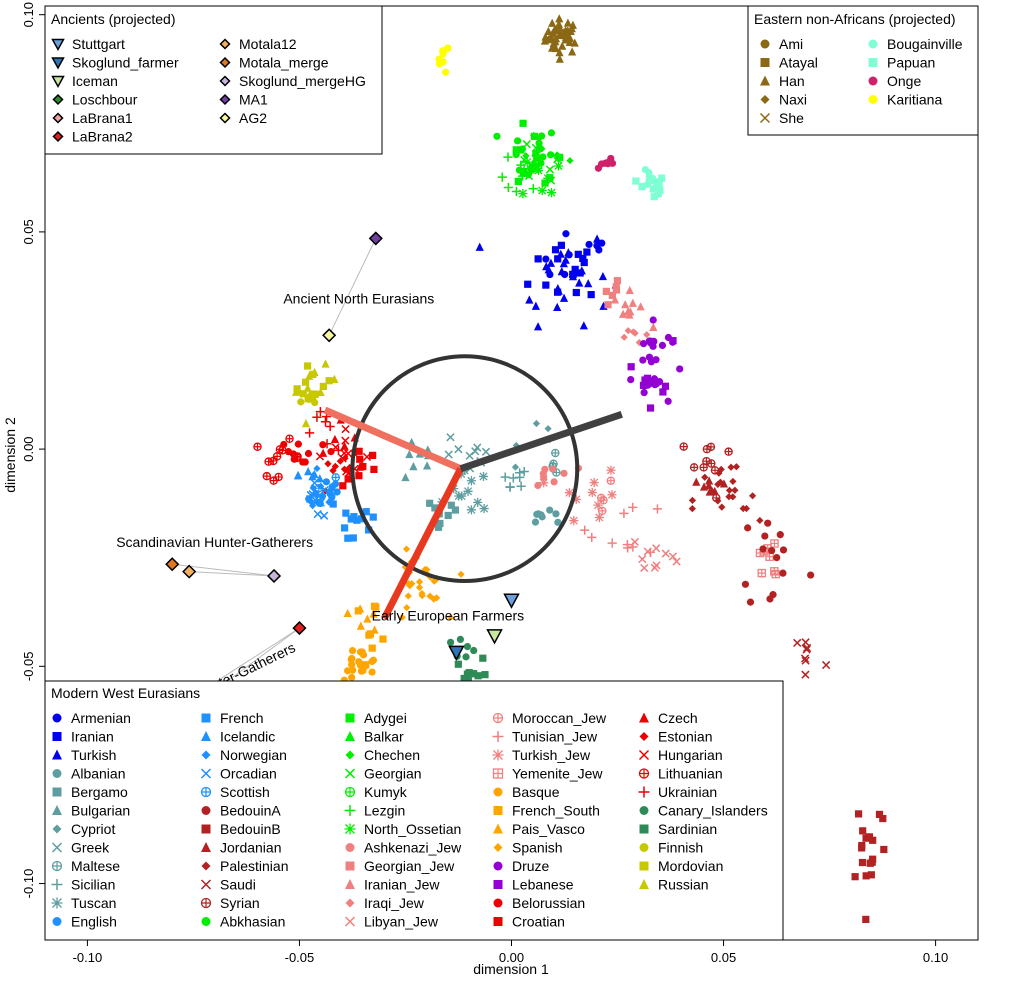  I want to click on legend-label-moroccan-jew: Moroccan_Jew, so click(559, 718).